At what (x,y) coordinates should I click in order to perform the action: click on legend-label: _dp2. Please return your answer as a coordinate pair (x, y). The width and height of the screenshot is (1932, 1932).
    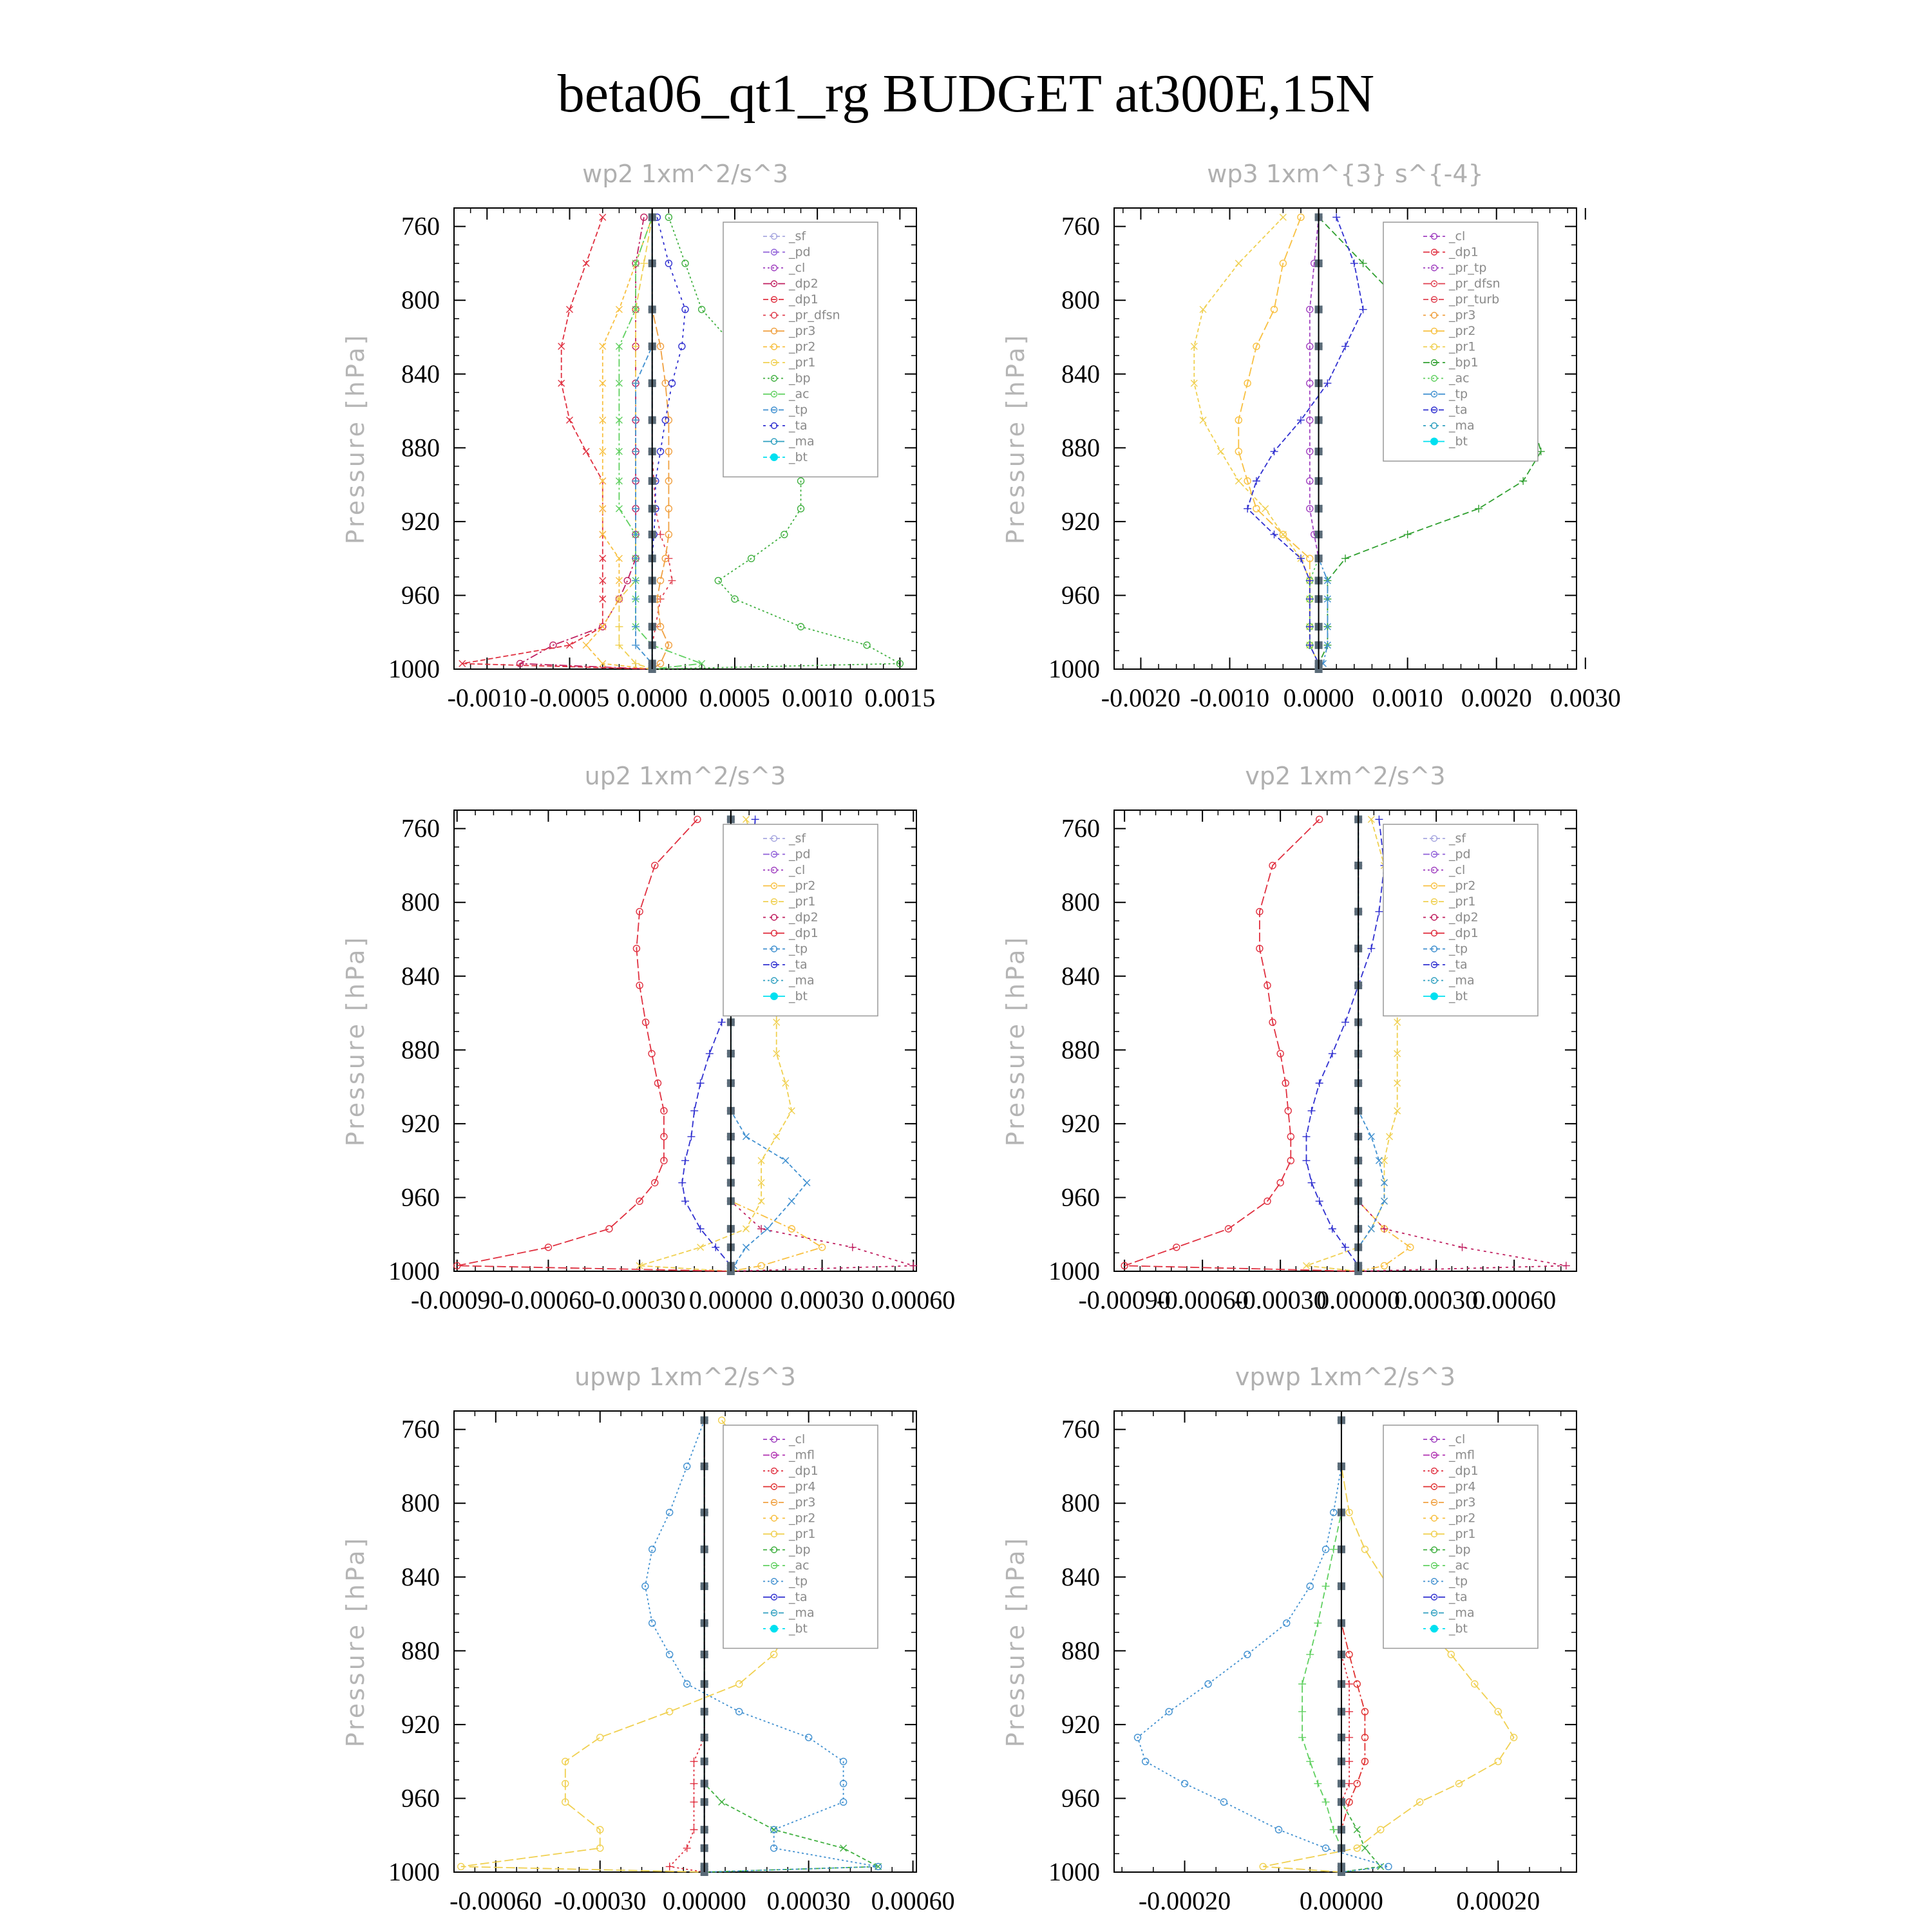
    Looking at the image, I should click on (1463, 918).